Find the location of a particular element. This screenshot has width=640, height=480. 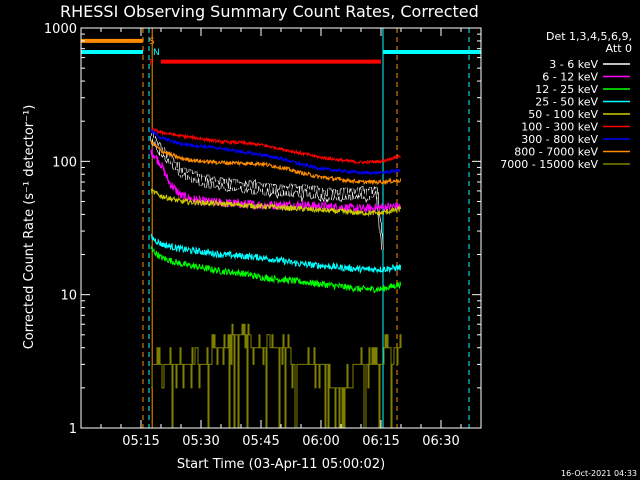

legend-header-line: Att 0 is located at coordinates (619, 48).